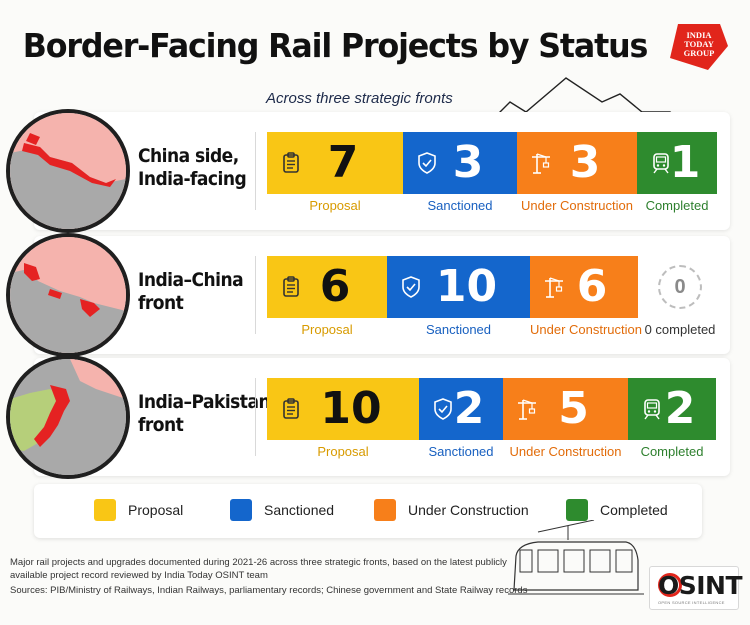 This screenshot has height=625, width=750. I want to click on bar-under-construction: 3, so click(577, 163).